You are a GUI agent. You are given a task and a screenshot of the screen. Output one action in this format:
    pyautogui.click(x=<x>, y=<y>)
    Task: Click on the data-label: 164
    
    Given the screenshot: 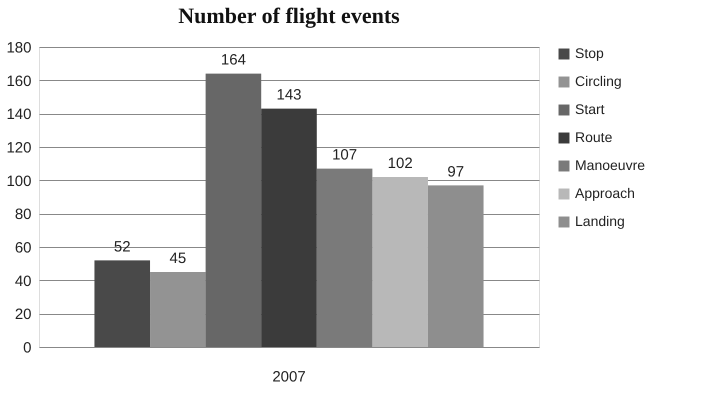 What is the action you would take?
    pyautogui.click(x=233, y=60)
    